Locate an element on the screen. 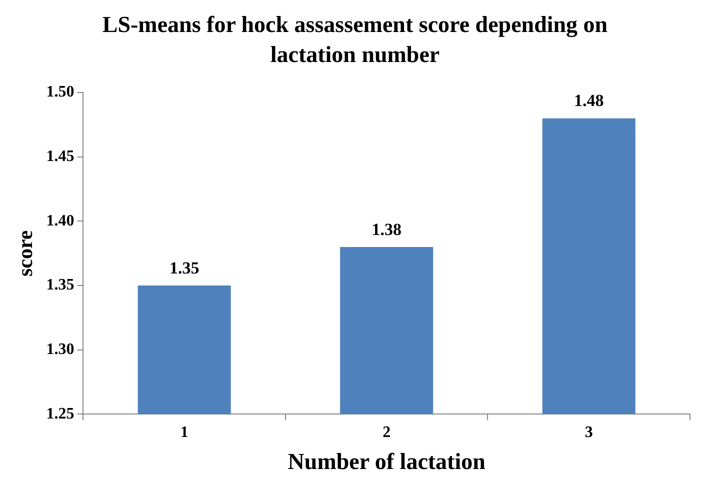  y-tick-label: 1.45 is located at coordinates (60, 157).